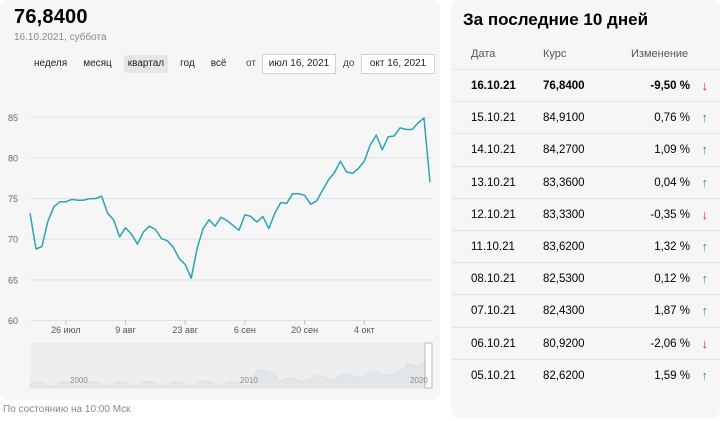  What do you see at coordinates (585, 246) in the screenshot?
I see `history-row: 11.10.21 83,6200 1,32 % ↑` at bounding box center [585, 246].